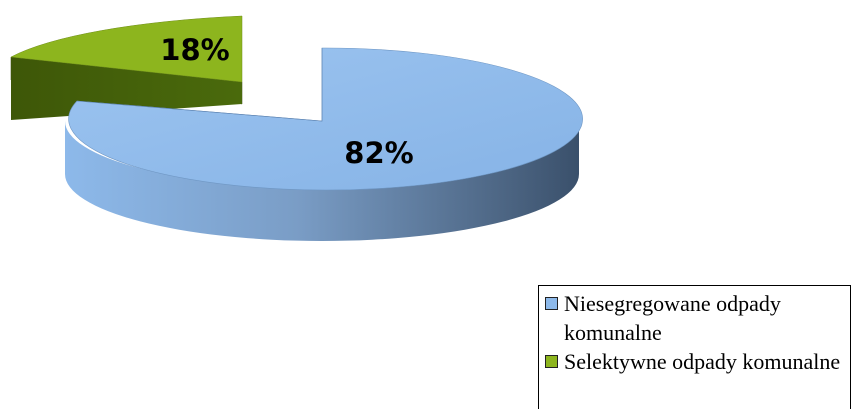 The width and height of the screenshot is (855, 409). I want to click on data-label-niesegregowane: 82%, so click(378, 153).